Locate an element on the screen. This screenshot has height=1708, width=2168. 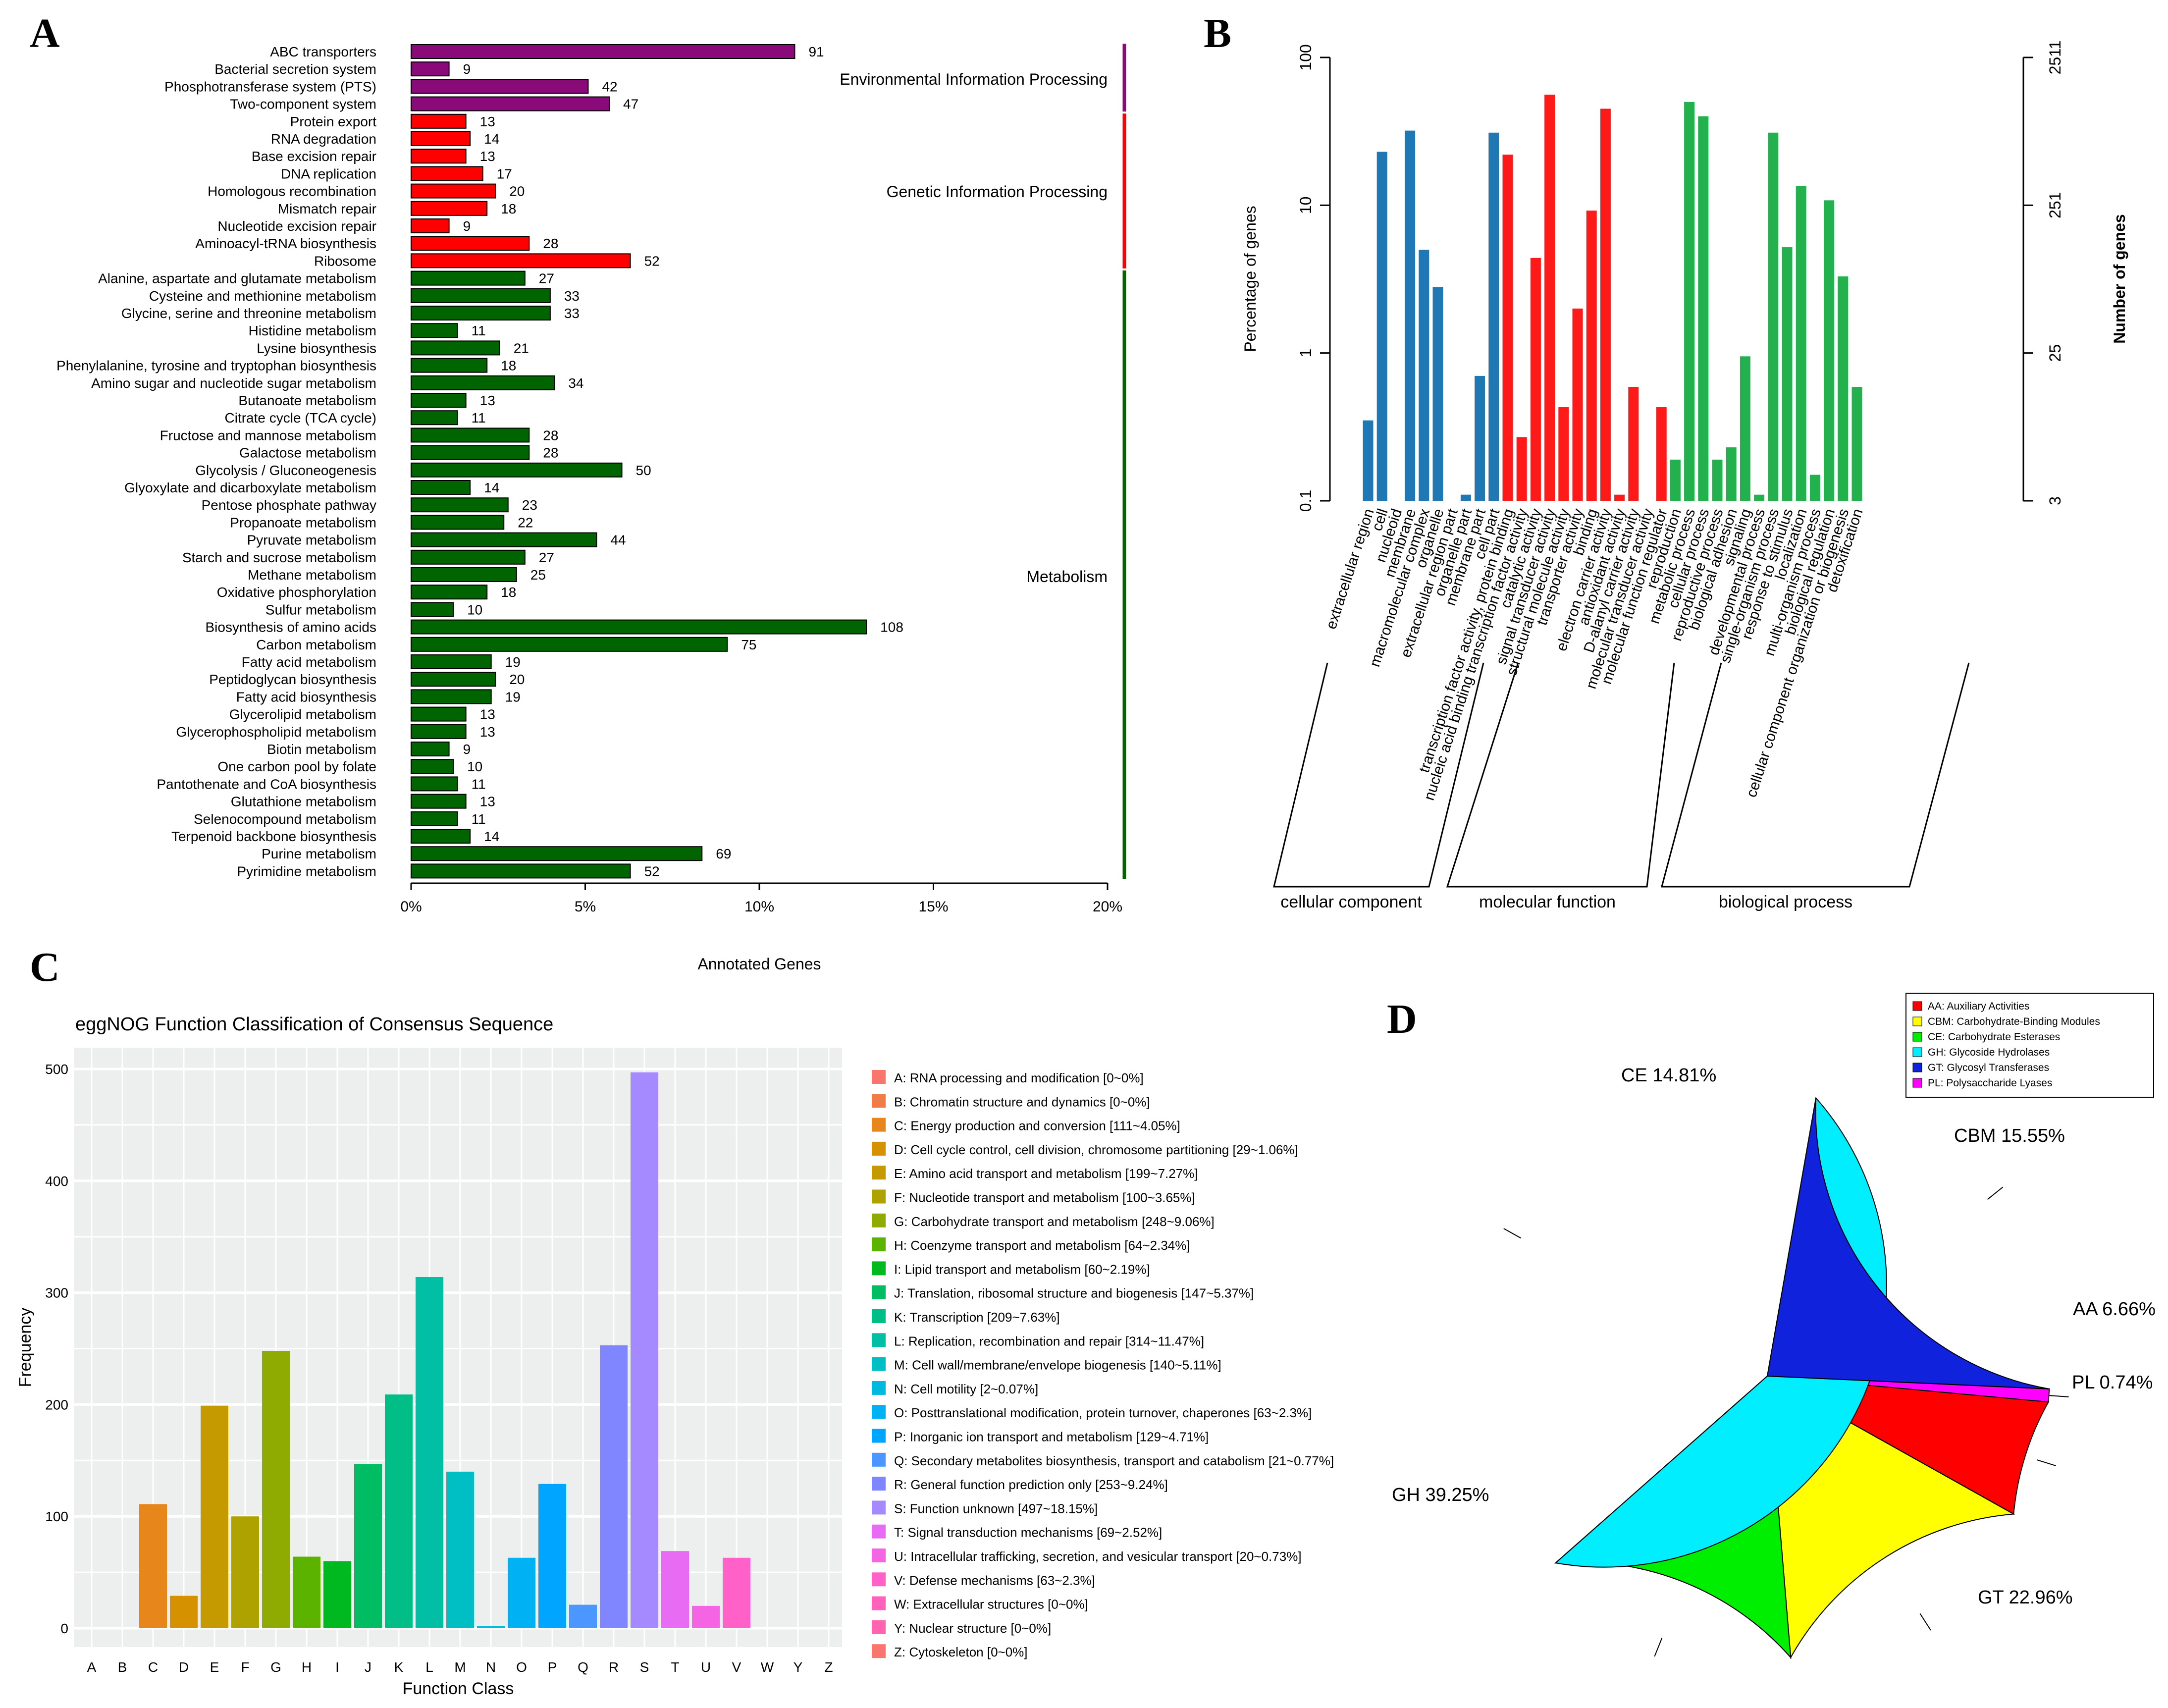
kegg-category-label: Histidine metabolism is located at coordinates (312, 330).